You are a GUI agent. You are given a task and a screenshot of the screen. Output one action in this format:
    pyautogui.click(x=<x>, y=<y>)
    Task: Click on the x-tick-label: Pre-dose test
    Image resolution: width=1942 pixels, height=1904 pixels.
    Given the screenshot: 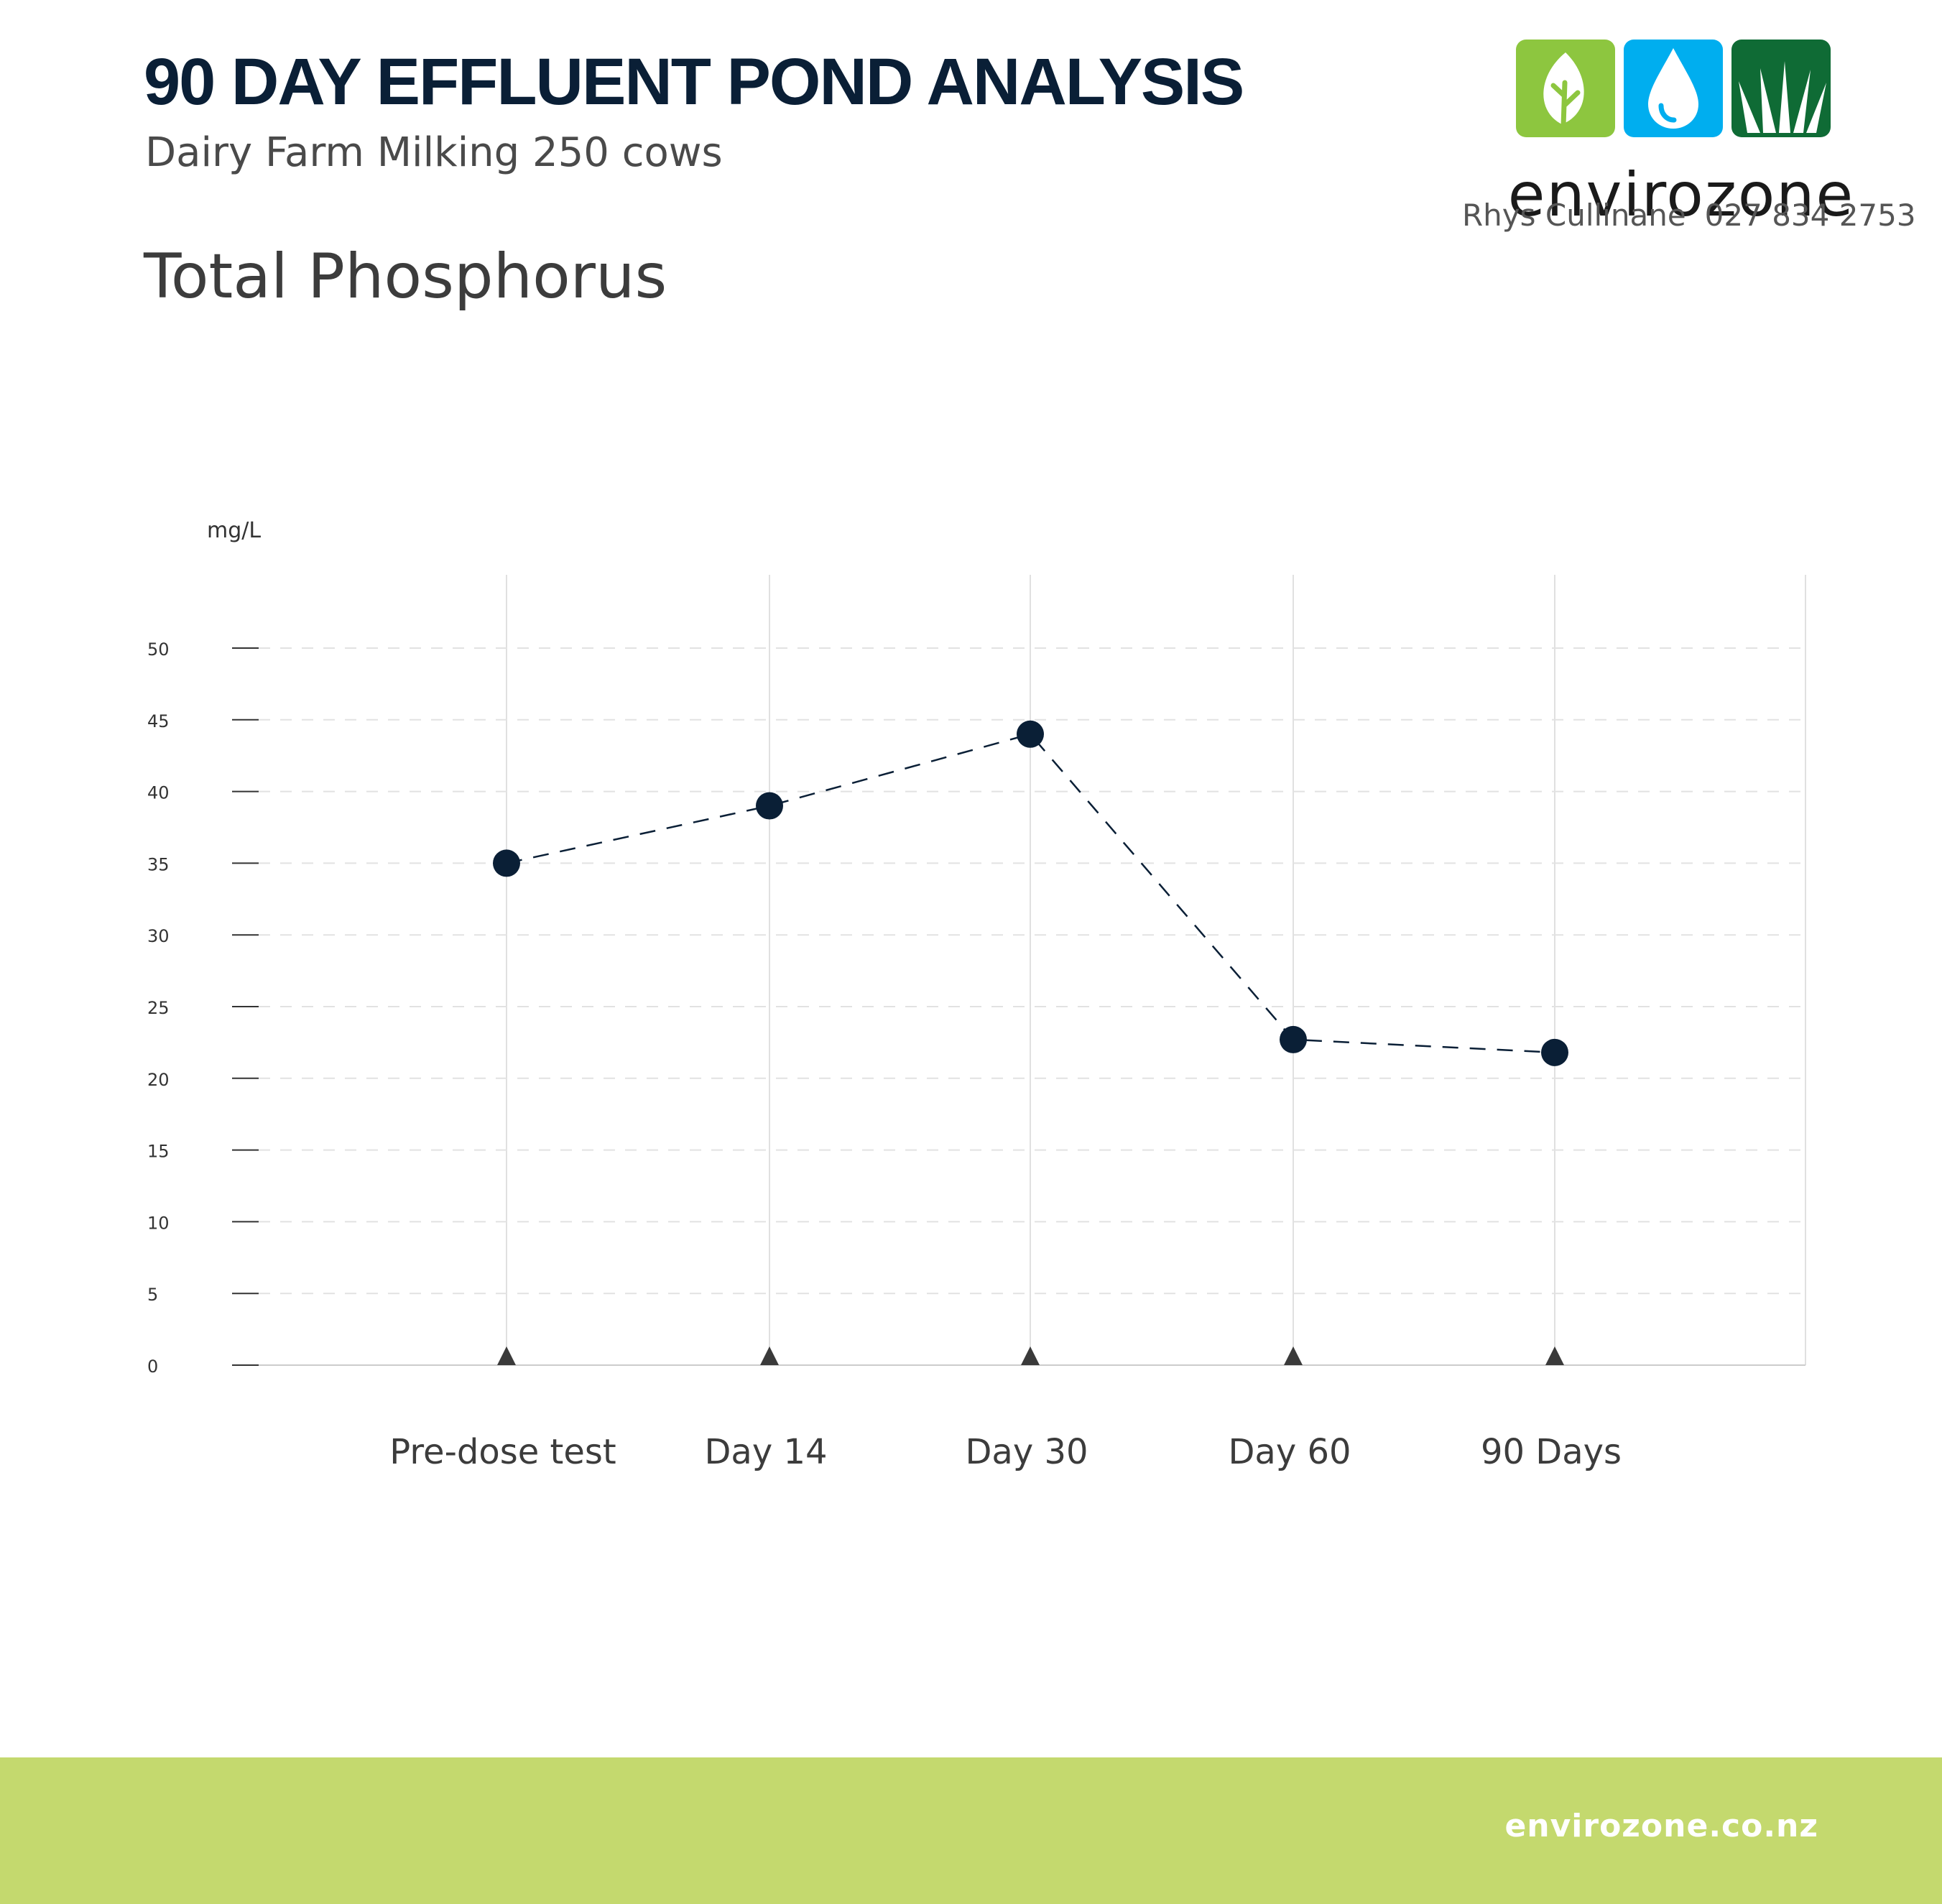 What is the action you would take?
    pyautogui.click(x=502, y=1452)
    